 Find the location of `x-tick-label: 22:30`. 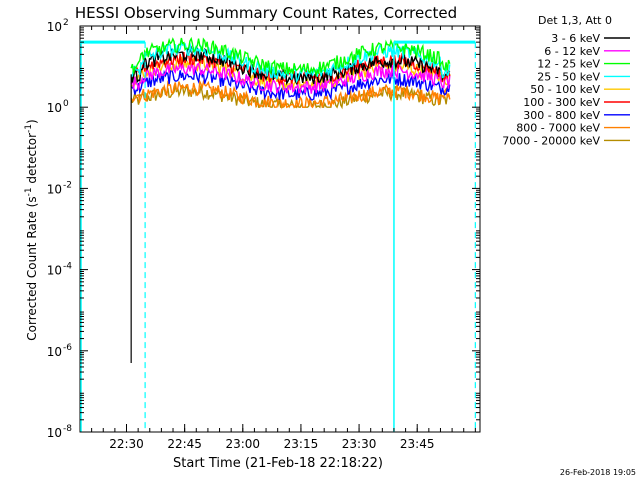

x-tick-label: 22:30 is located at coordinates (126, 444).